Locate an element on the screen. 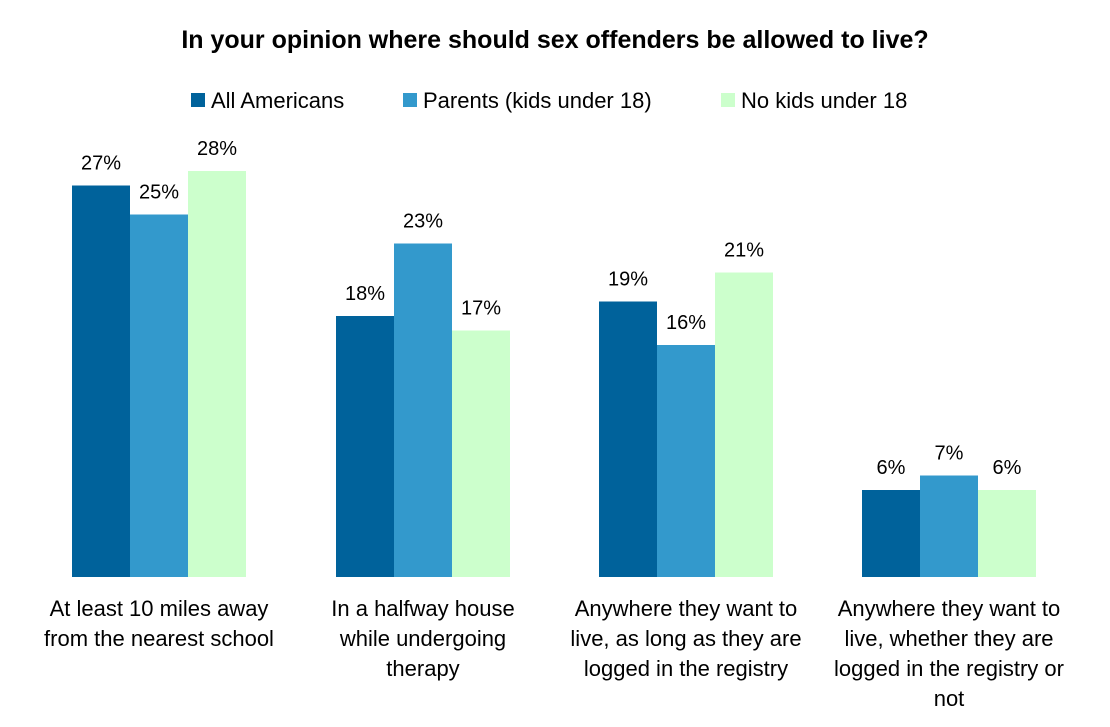 Image resolution: width=1110 pixels, height=727 pixels. data-label-no-kids-under-18-3: 21% is located at coordinates (744, 251).